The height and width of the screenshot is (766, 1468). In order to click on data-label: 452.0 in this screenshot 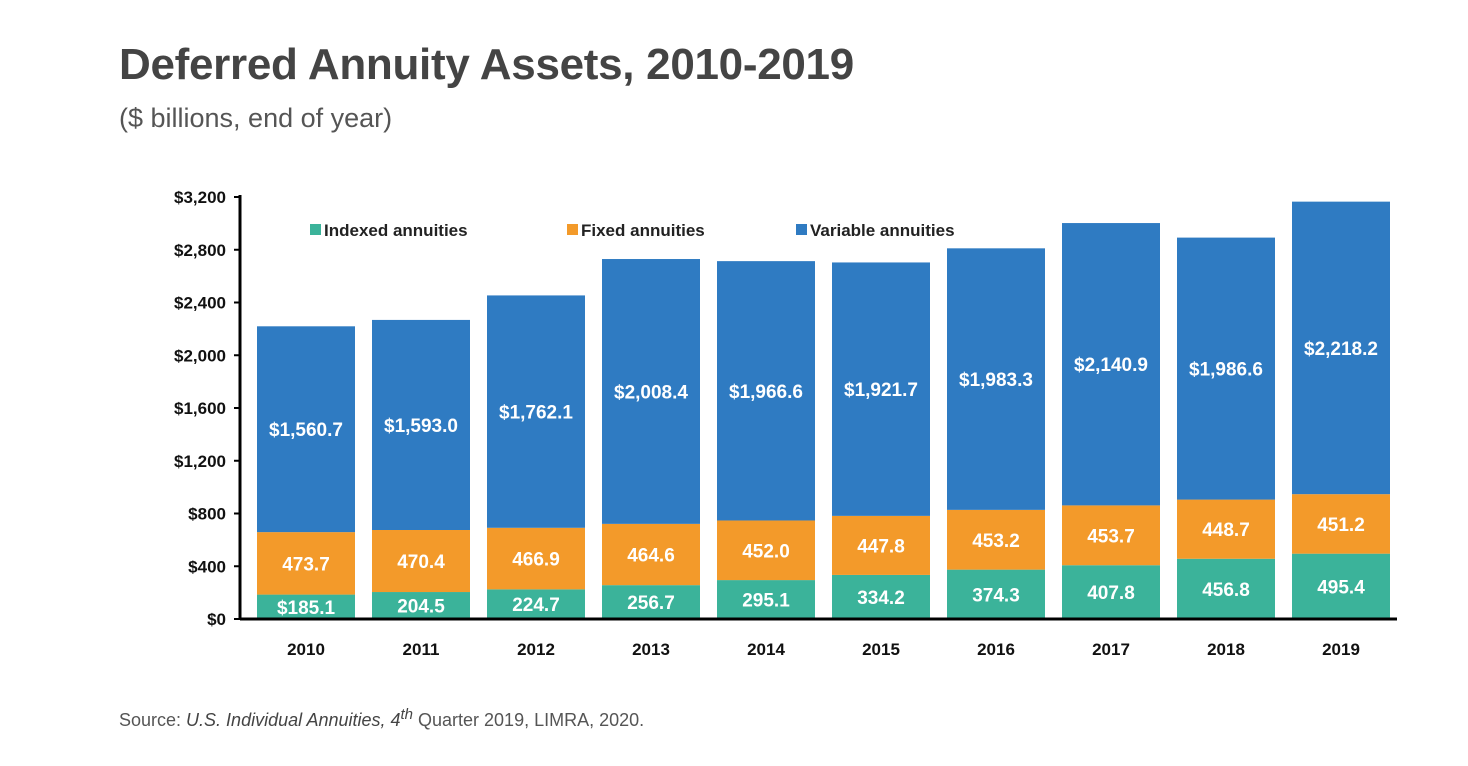, I will do `click(766, 551)`.